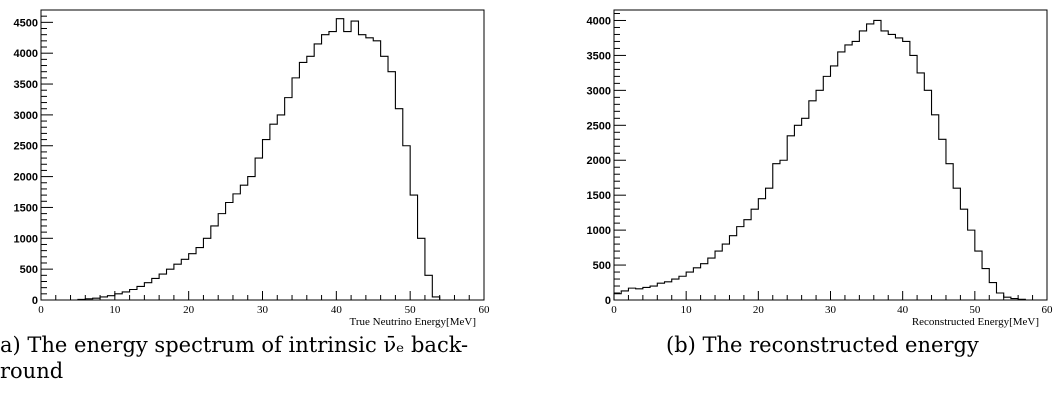 The width and height of the screenshot is (1057, 416). Describe the element at coordinates (411, 310) in the screenshot. I see `x-tick-label-a-5: 50` at that location.